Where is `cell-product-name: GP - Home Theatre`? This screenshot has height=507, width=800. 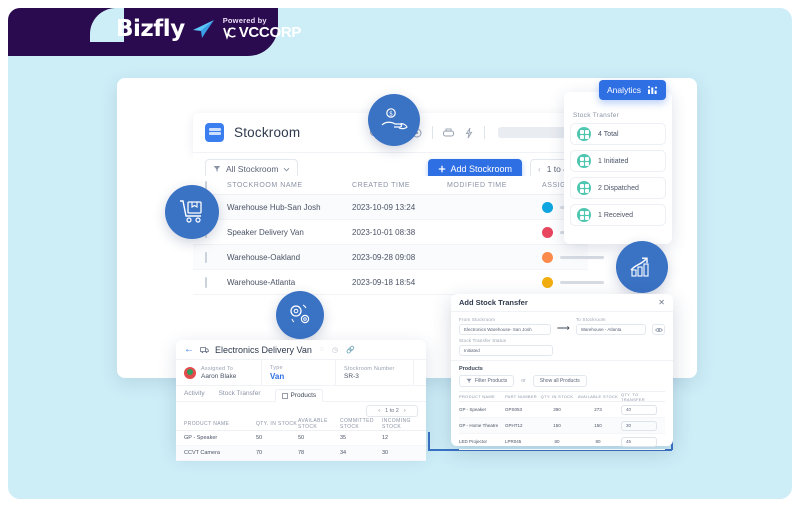 cell-product-name: GP - Home Theatre is located at coordinates (479, 425).